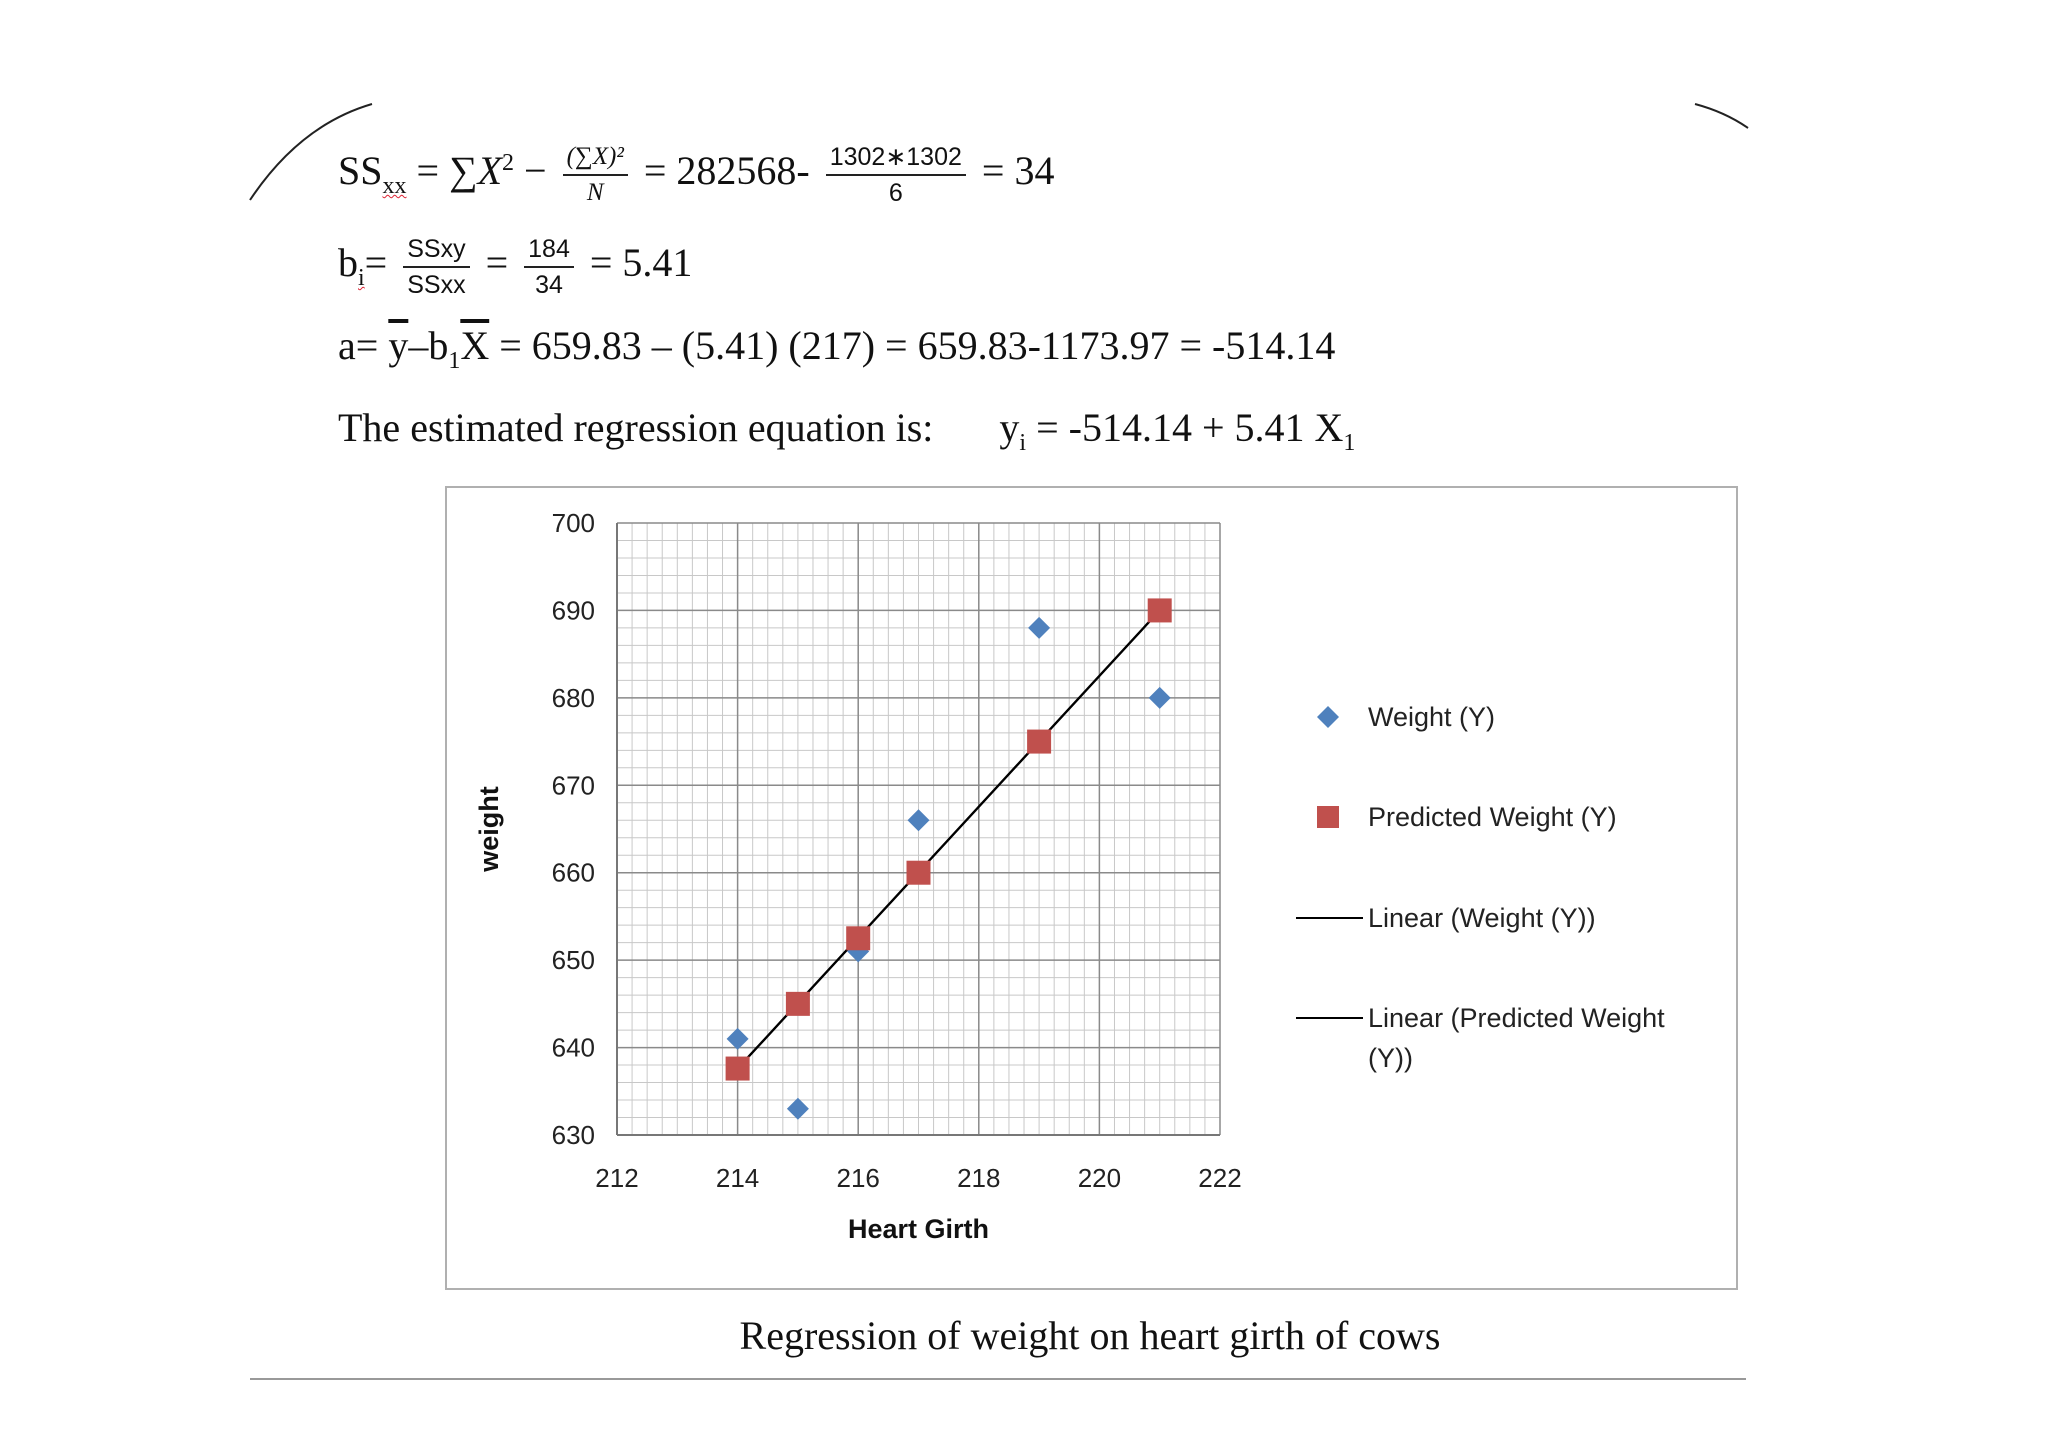 This screenshot has width=2048, height=1448. I want to click on frac-numerator: (∑X)², so click(595, 158).